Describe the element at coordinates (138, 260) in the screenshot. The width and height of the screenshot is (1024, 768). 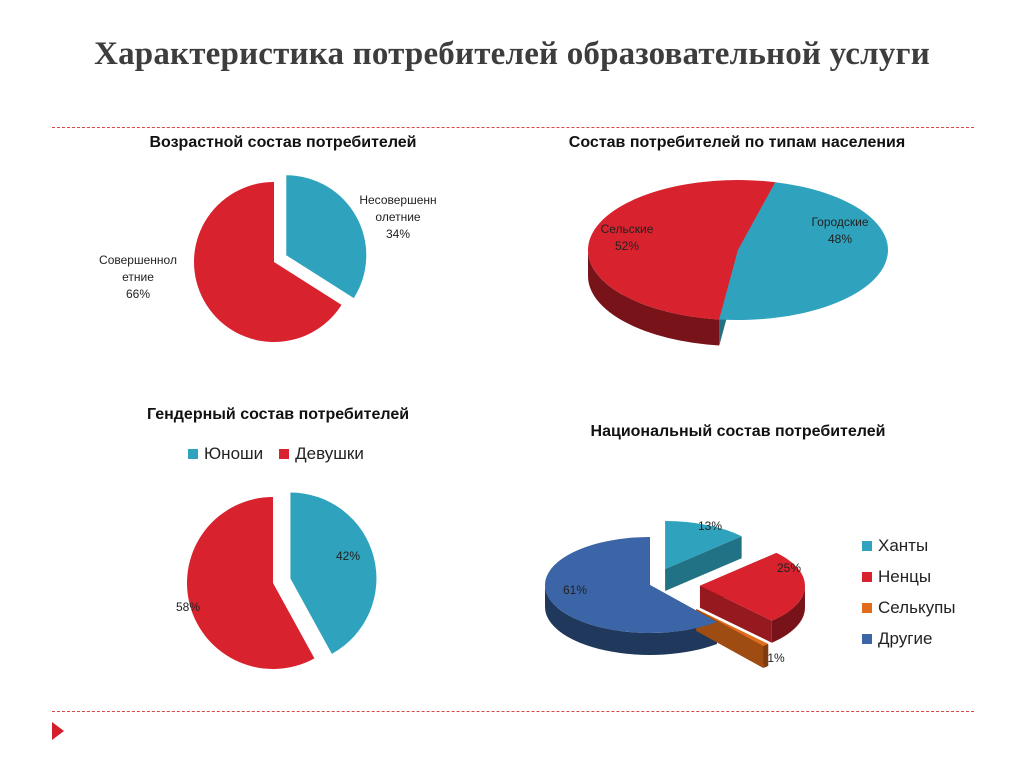
I see `label-sovershennoletnie-line: Совершеннол` at that location.